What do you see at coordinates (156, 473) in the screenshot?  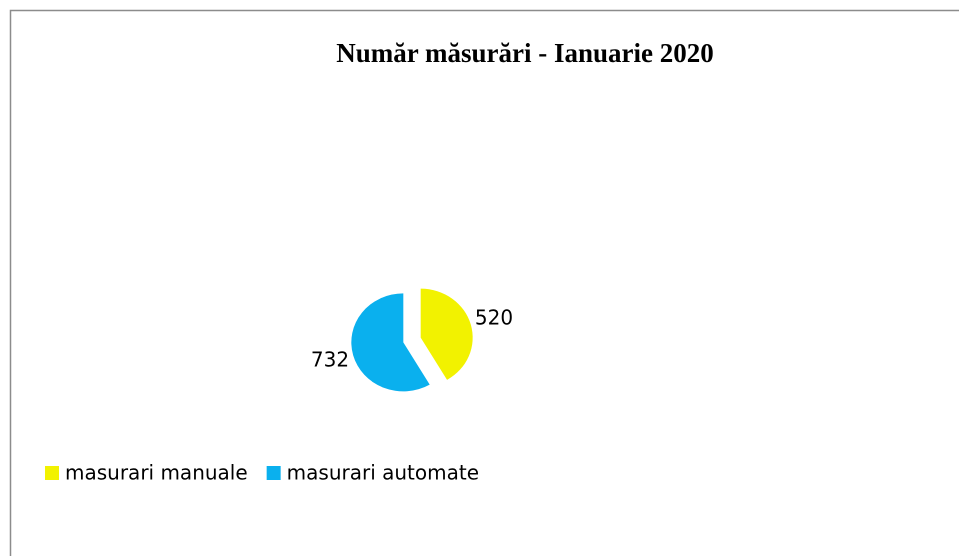 I see `legend-label: masurari manuale` at bounding box center [156, 473].